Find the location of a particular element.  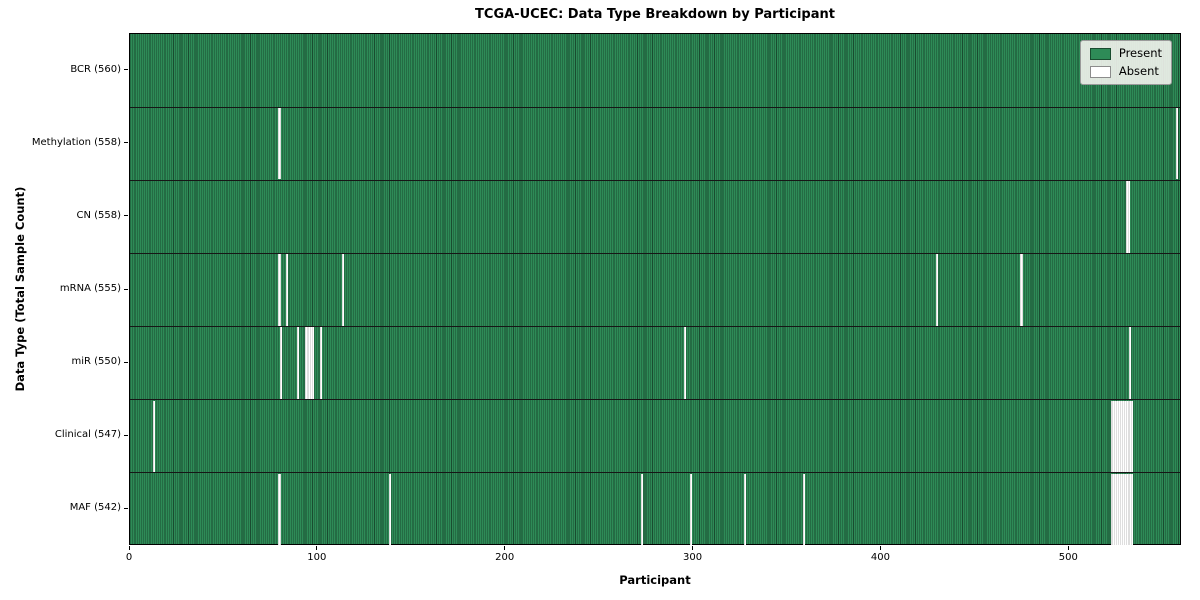

y-tick-label-Methylation: Methylation (558) is located at coordinates (76, 142).